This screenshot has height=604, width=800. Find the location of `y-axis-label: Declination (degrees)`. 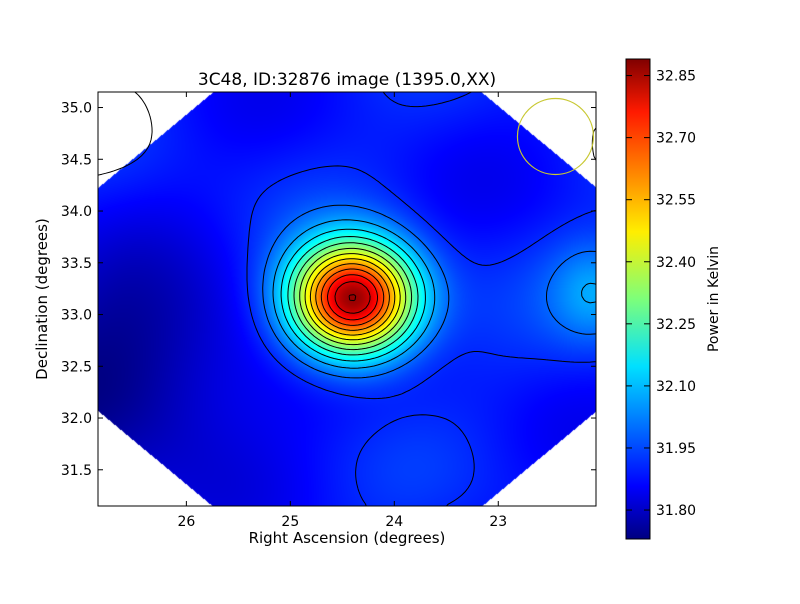

y-axis-label: Declination (degrees) is located at coordinates (42, 299).